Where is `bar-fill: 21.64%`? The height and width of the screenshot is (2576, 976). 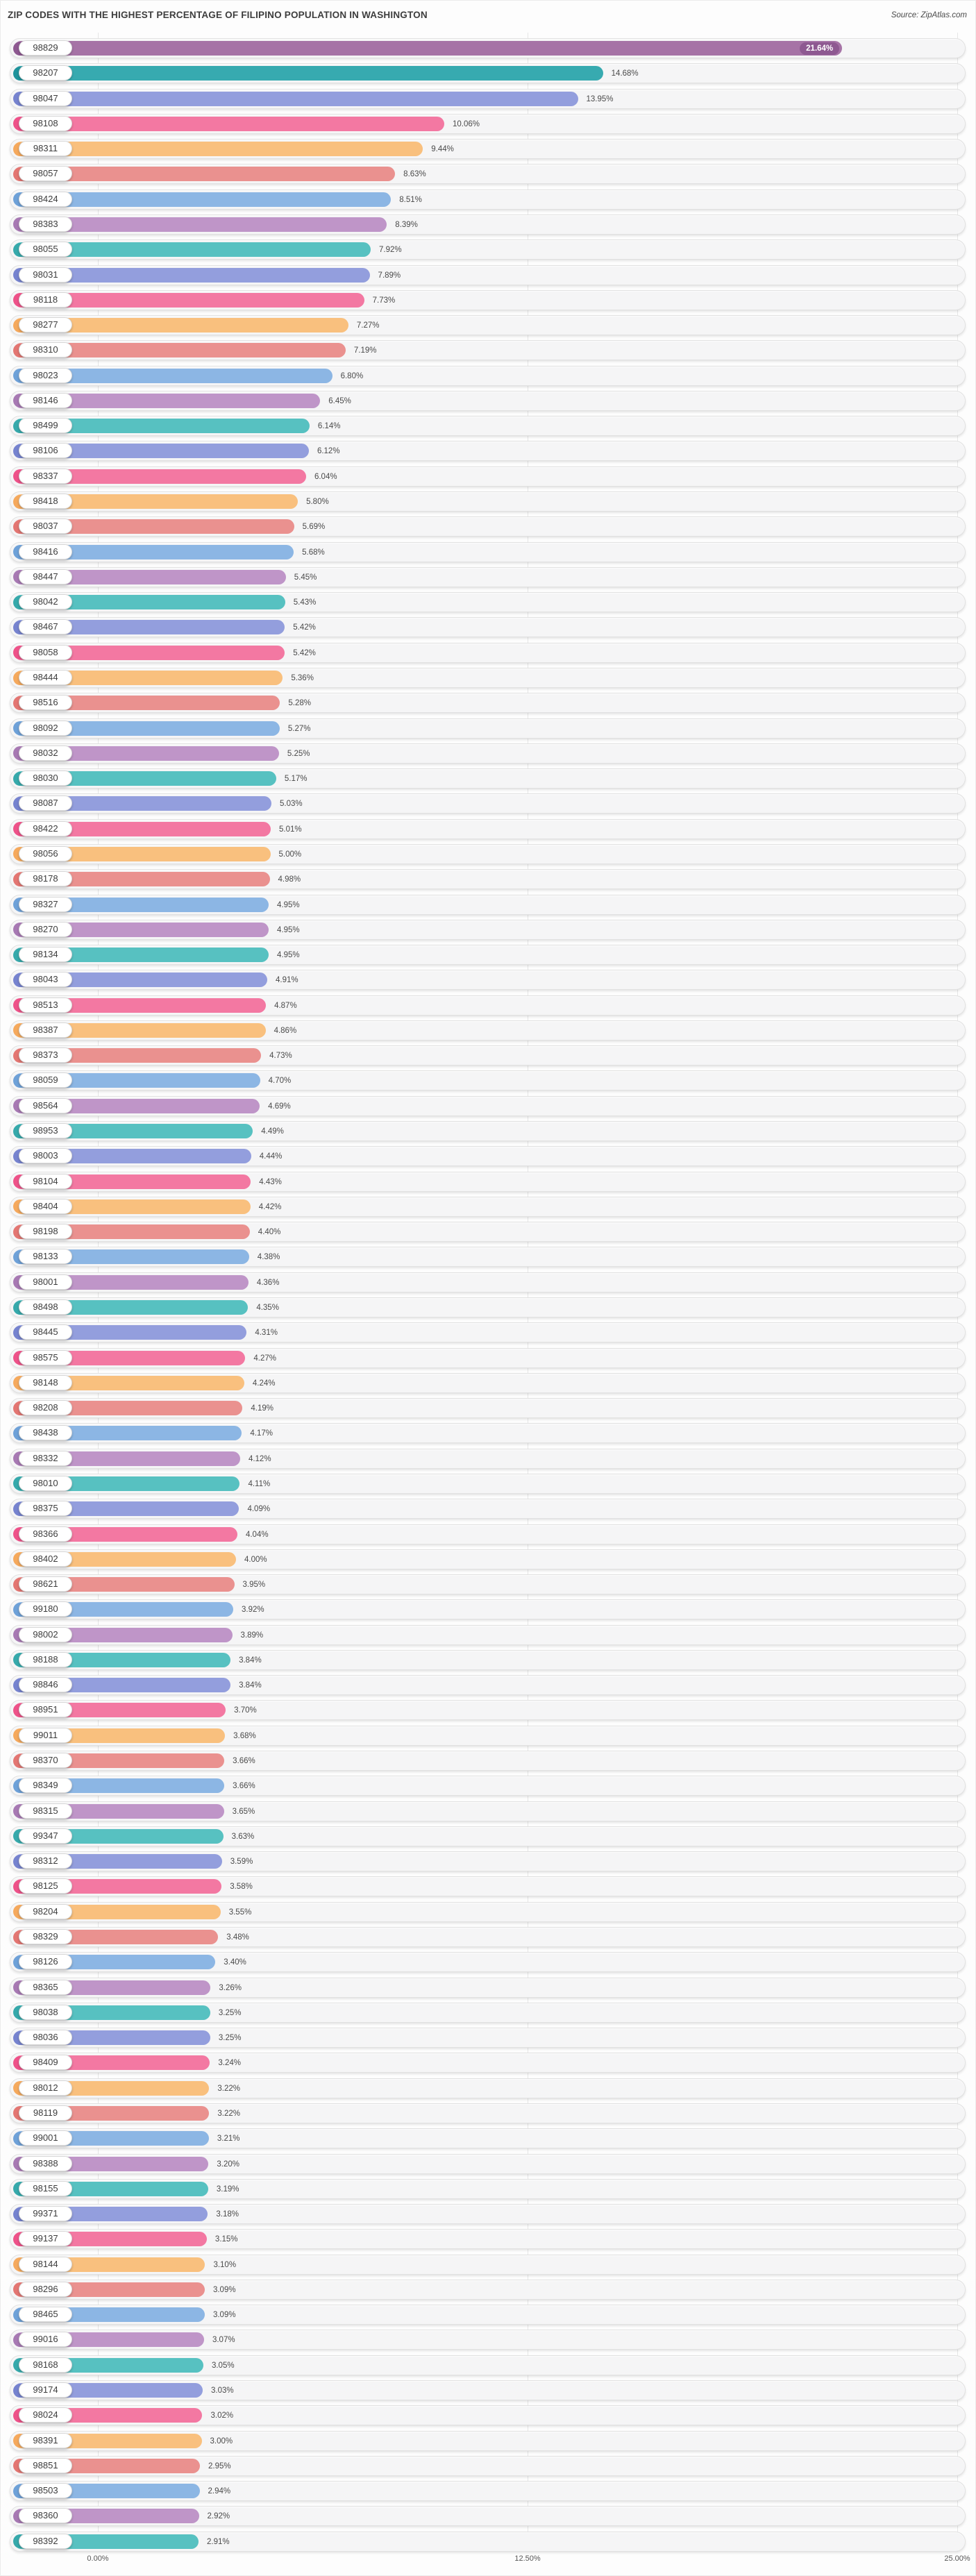
bar-fill: 21.64% is located at coordinates (428, 48).